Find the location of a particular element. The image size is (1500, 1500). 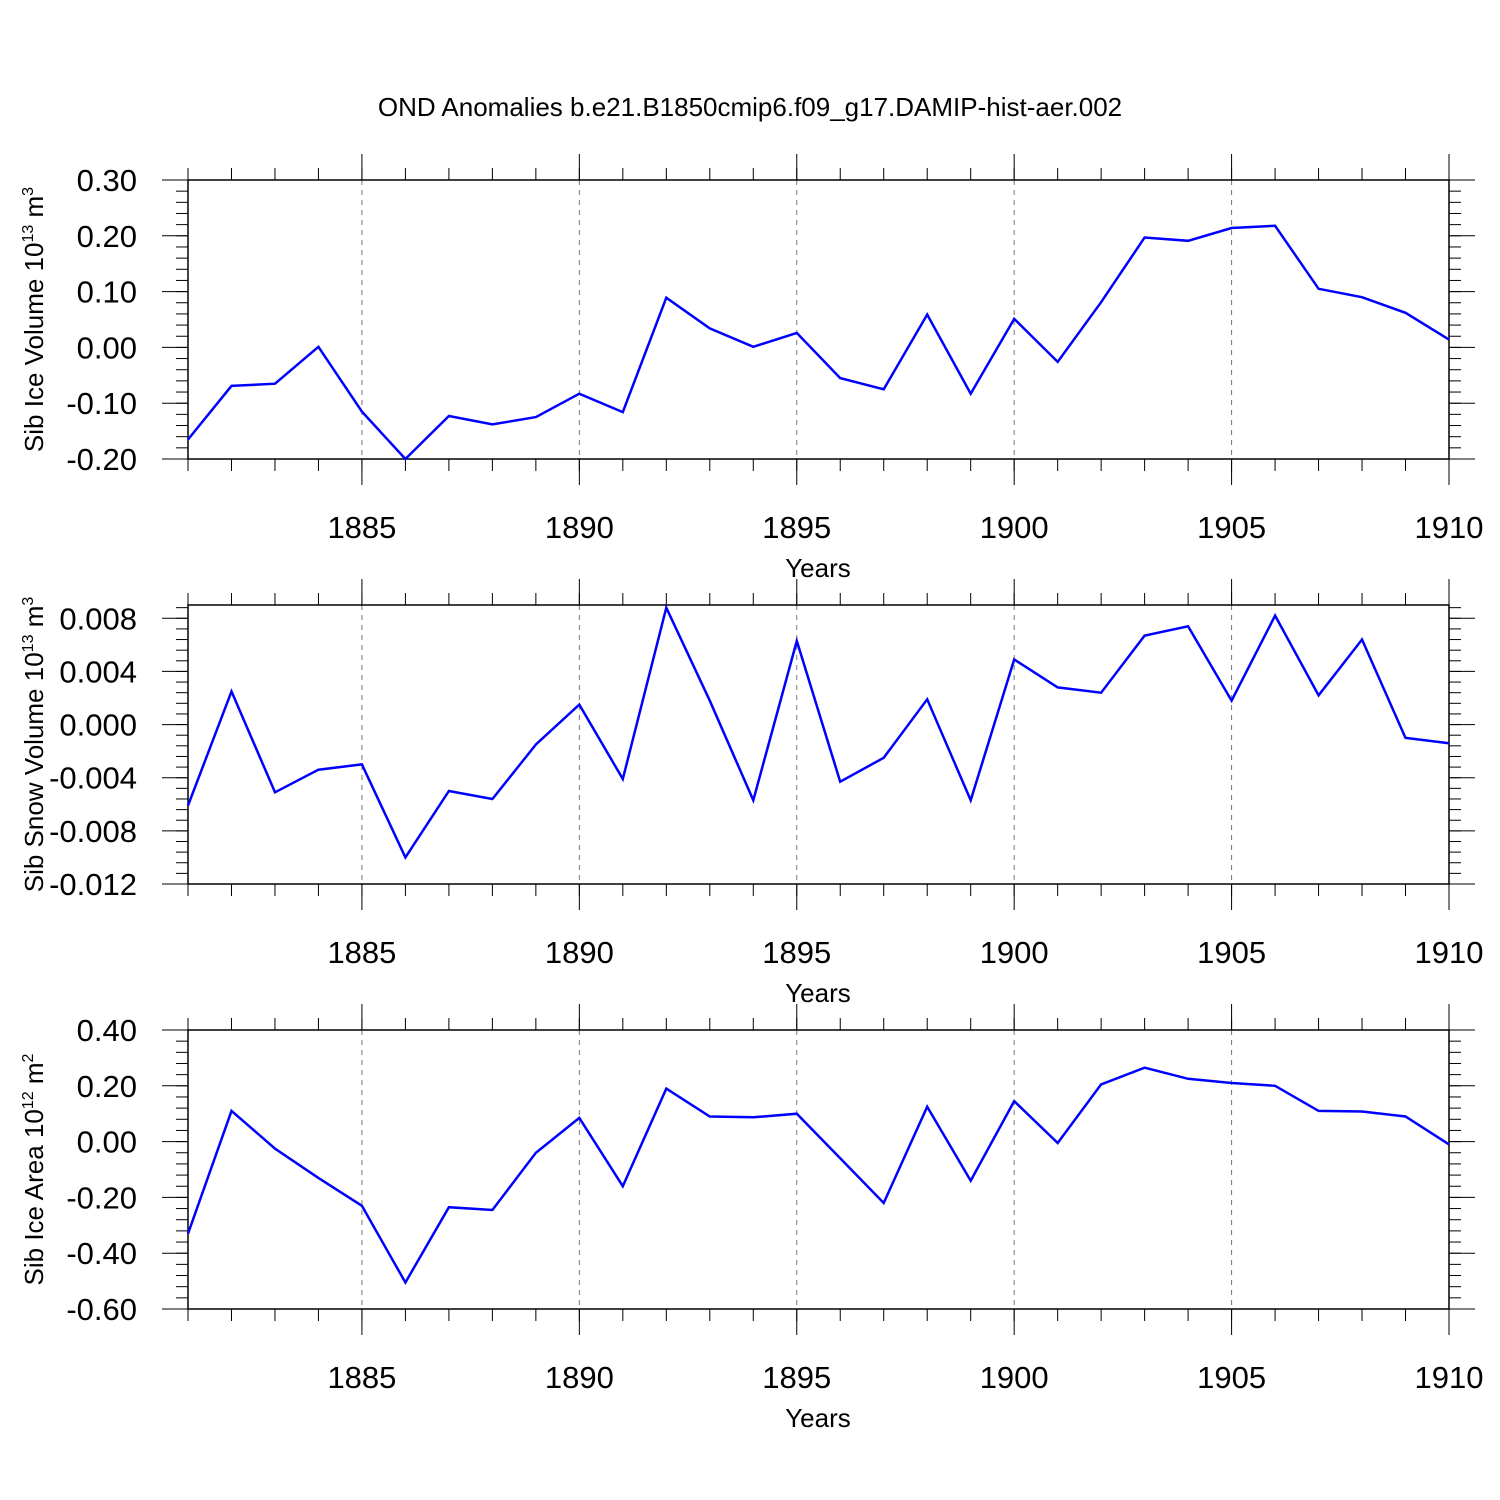

y-axis-label: Sib Ice Area 1012 m2 is located at coordinates (34, 1169).